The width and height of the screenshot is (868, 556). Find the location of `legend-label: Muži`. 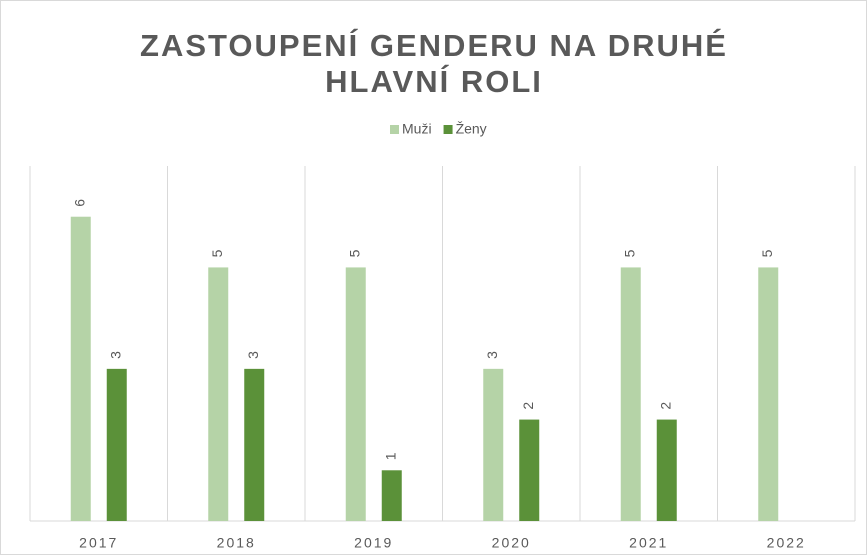

legend-label: Muži is located at coordinates (417, 129).